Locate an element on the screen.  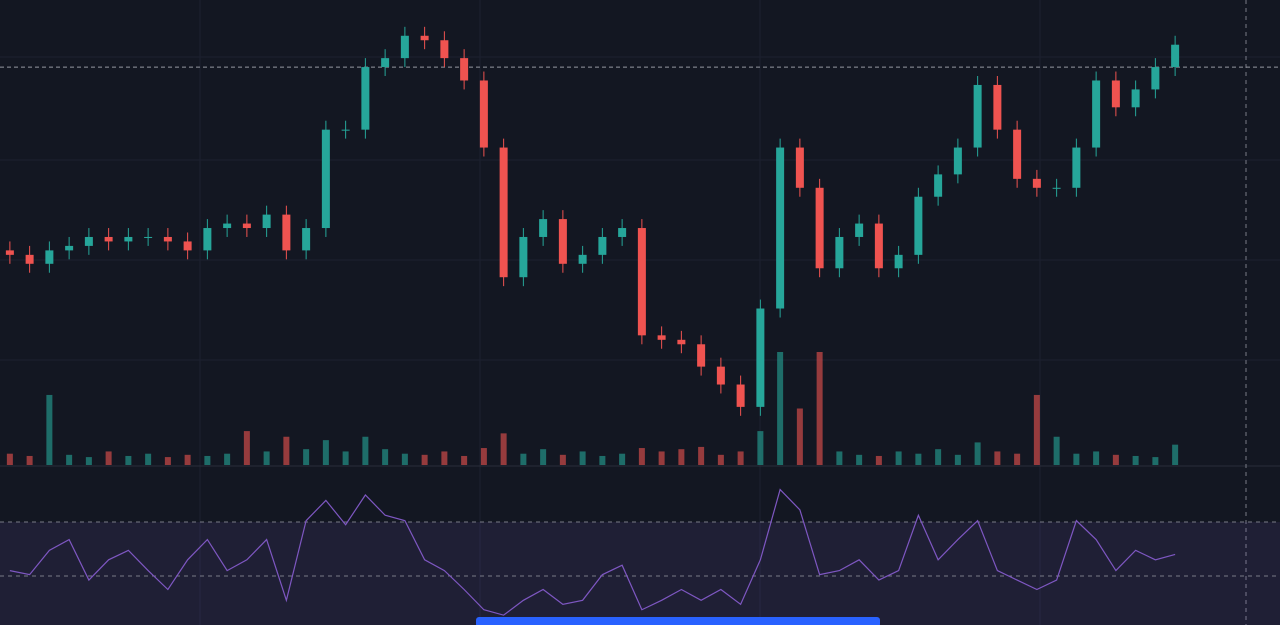
scrollbar is located at coordinates (678, 621).